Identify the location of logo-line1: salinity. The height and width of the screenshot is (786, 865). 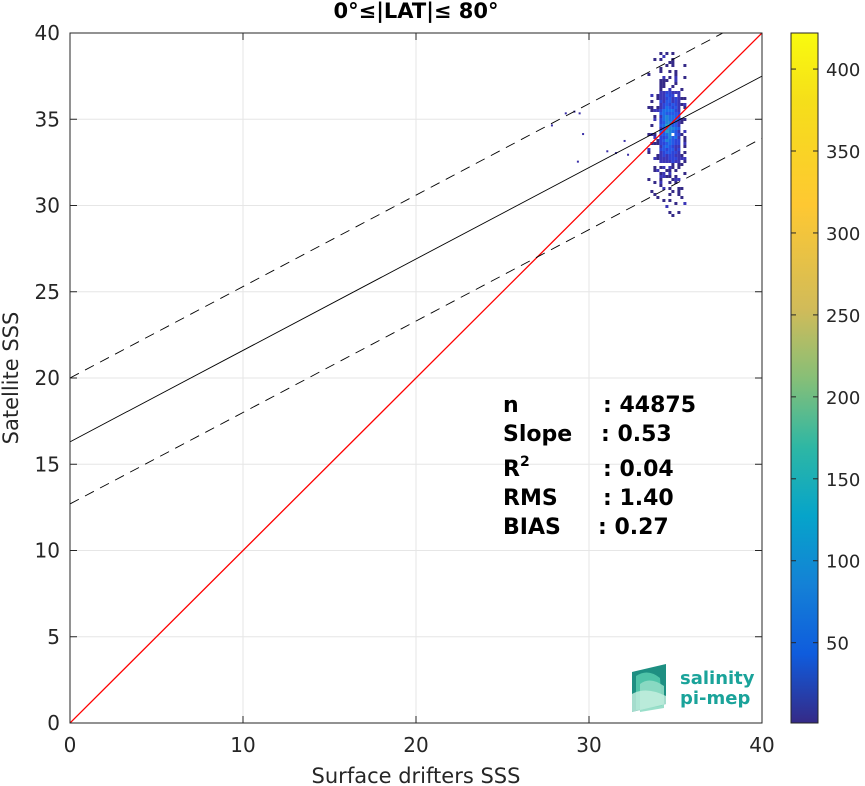
(717, 678).